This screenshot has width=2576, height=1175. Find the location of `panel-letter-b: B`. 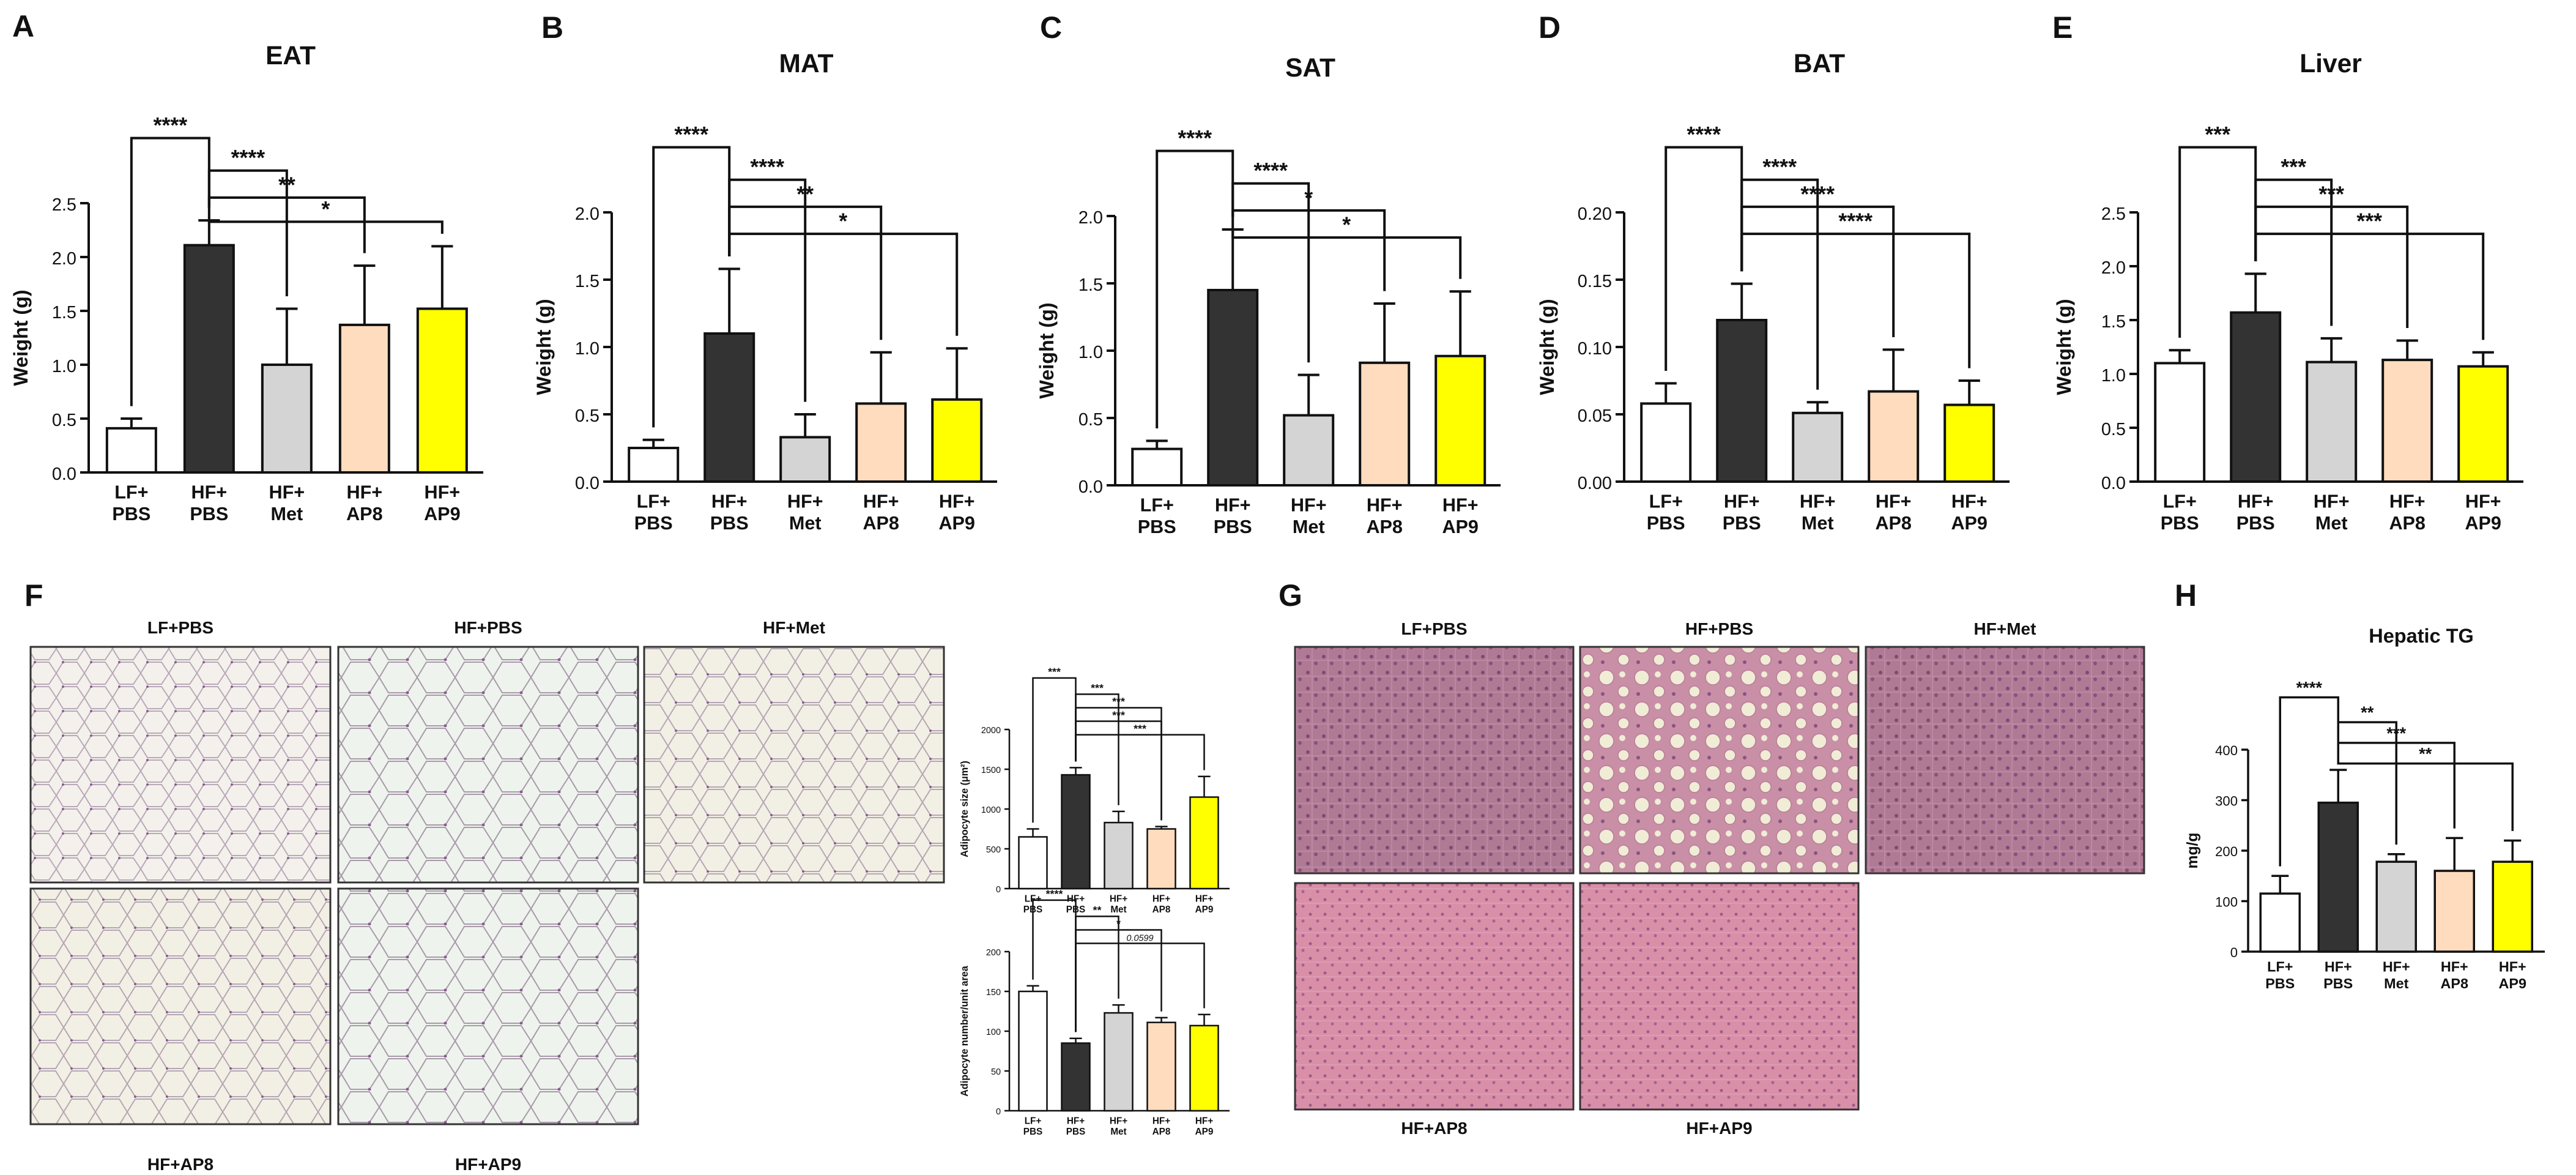

panel-letter-b: B is located at coordinates (552, 27).